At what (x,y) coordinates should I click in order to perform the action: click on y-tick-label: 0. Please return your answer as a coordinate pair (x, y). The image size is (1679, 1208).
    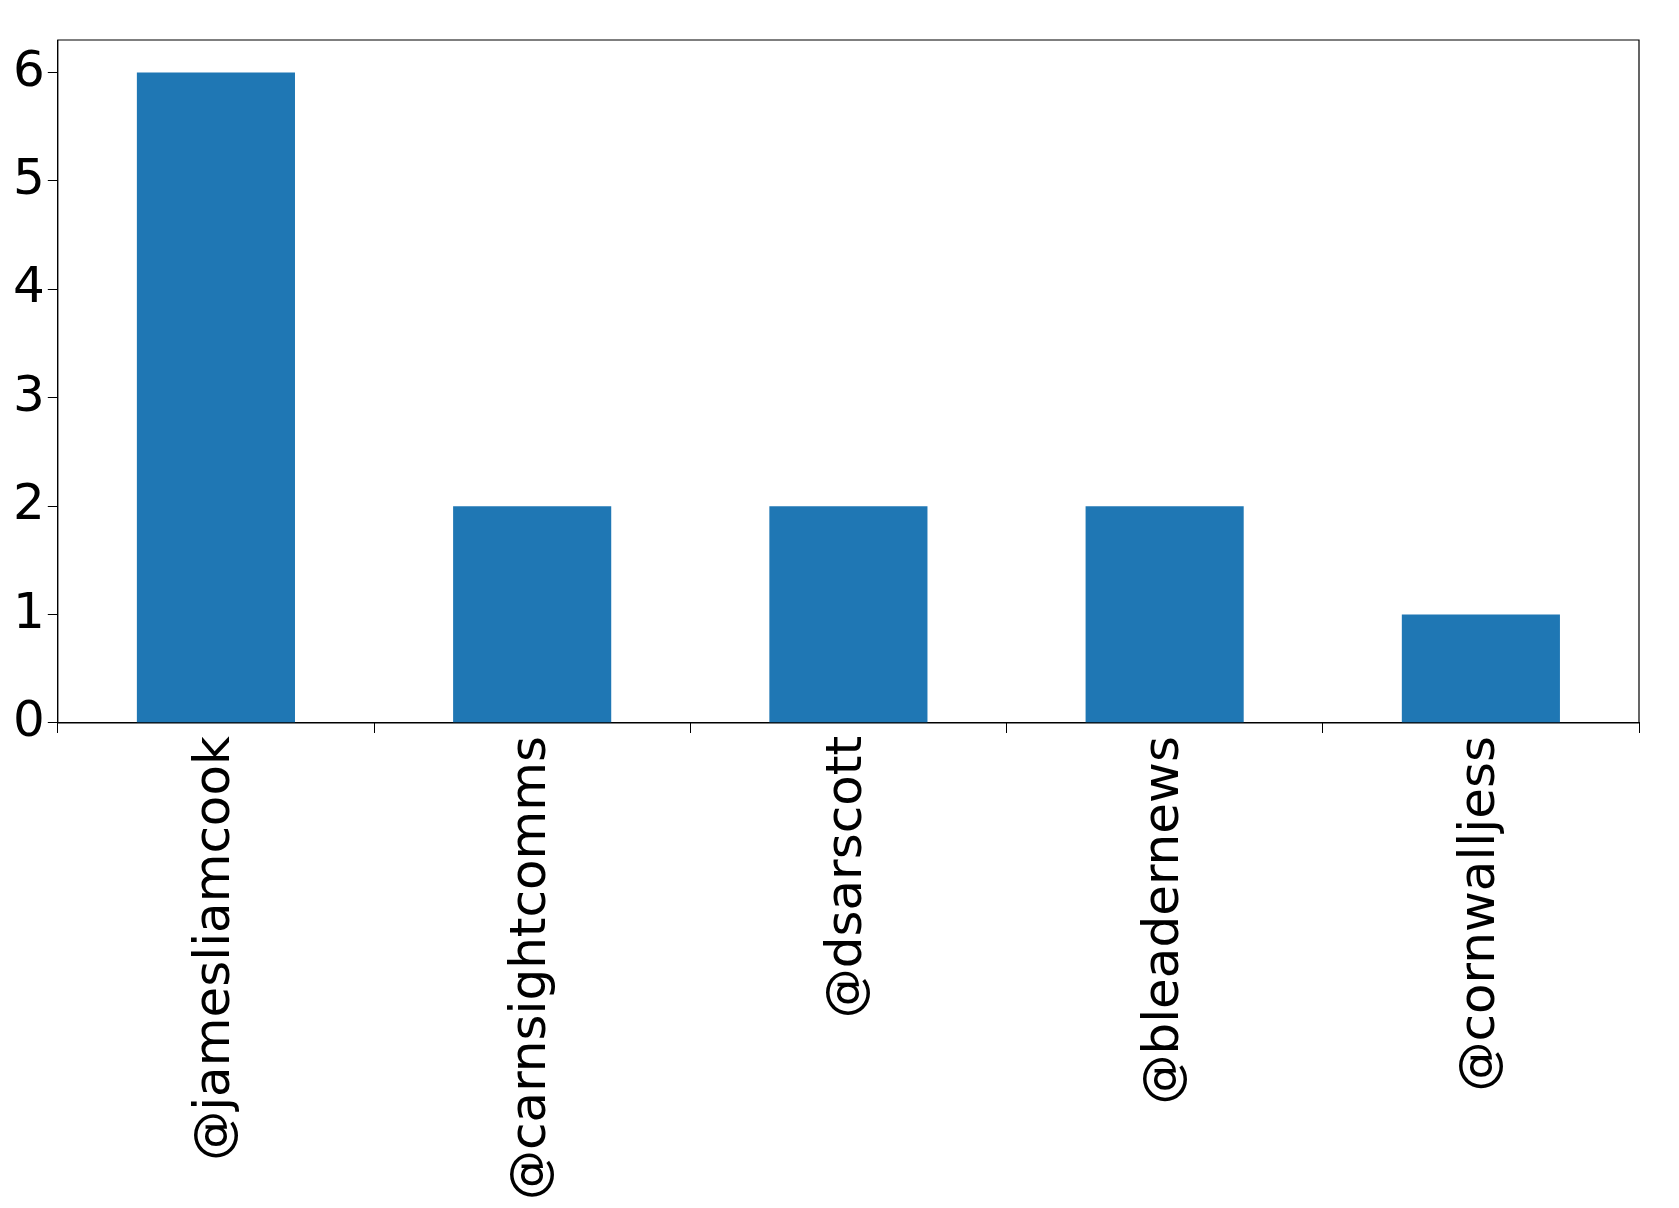
    Looking at the image, I should click on (29, 718).